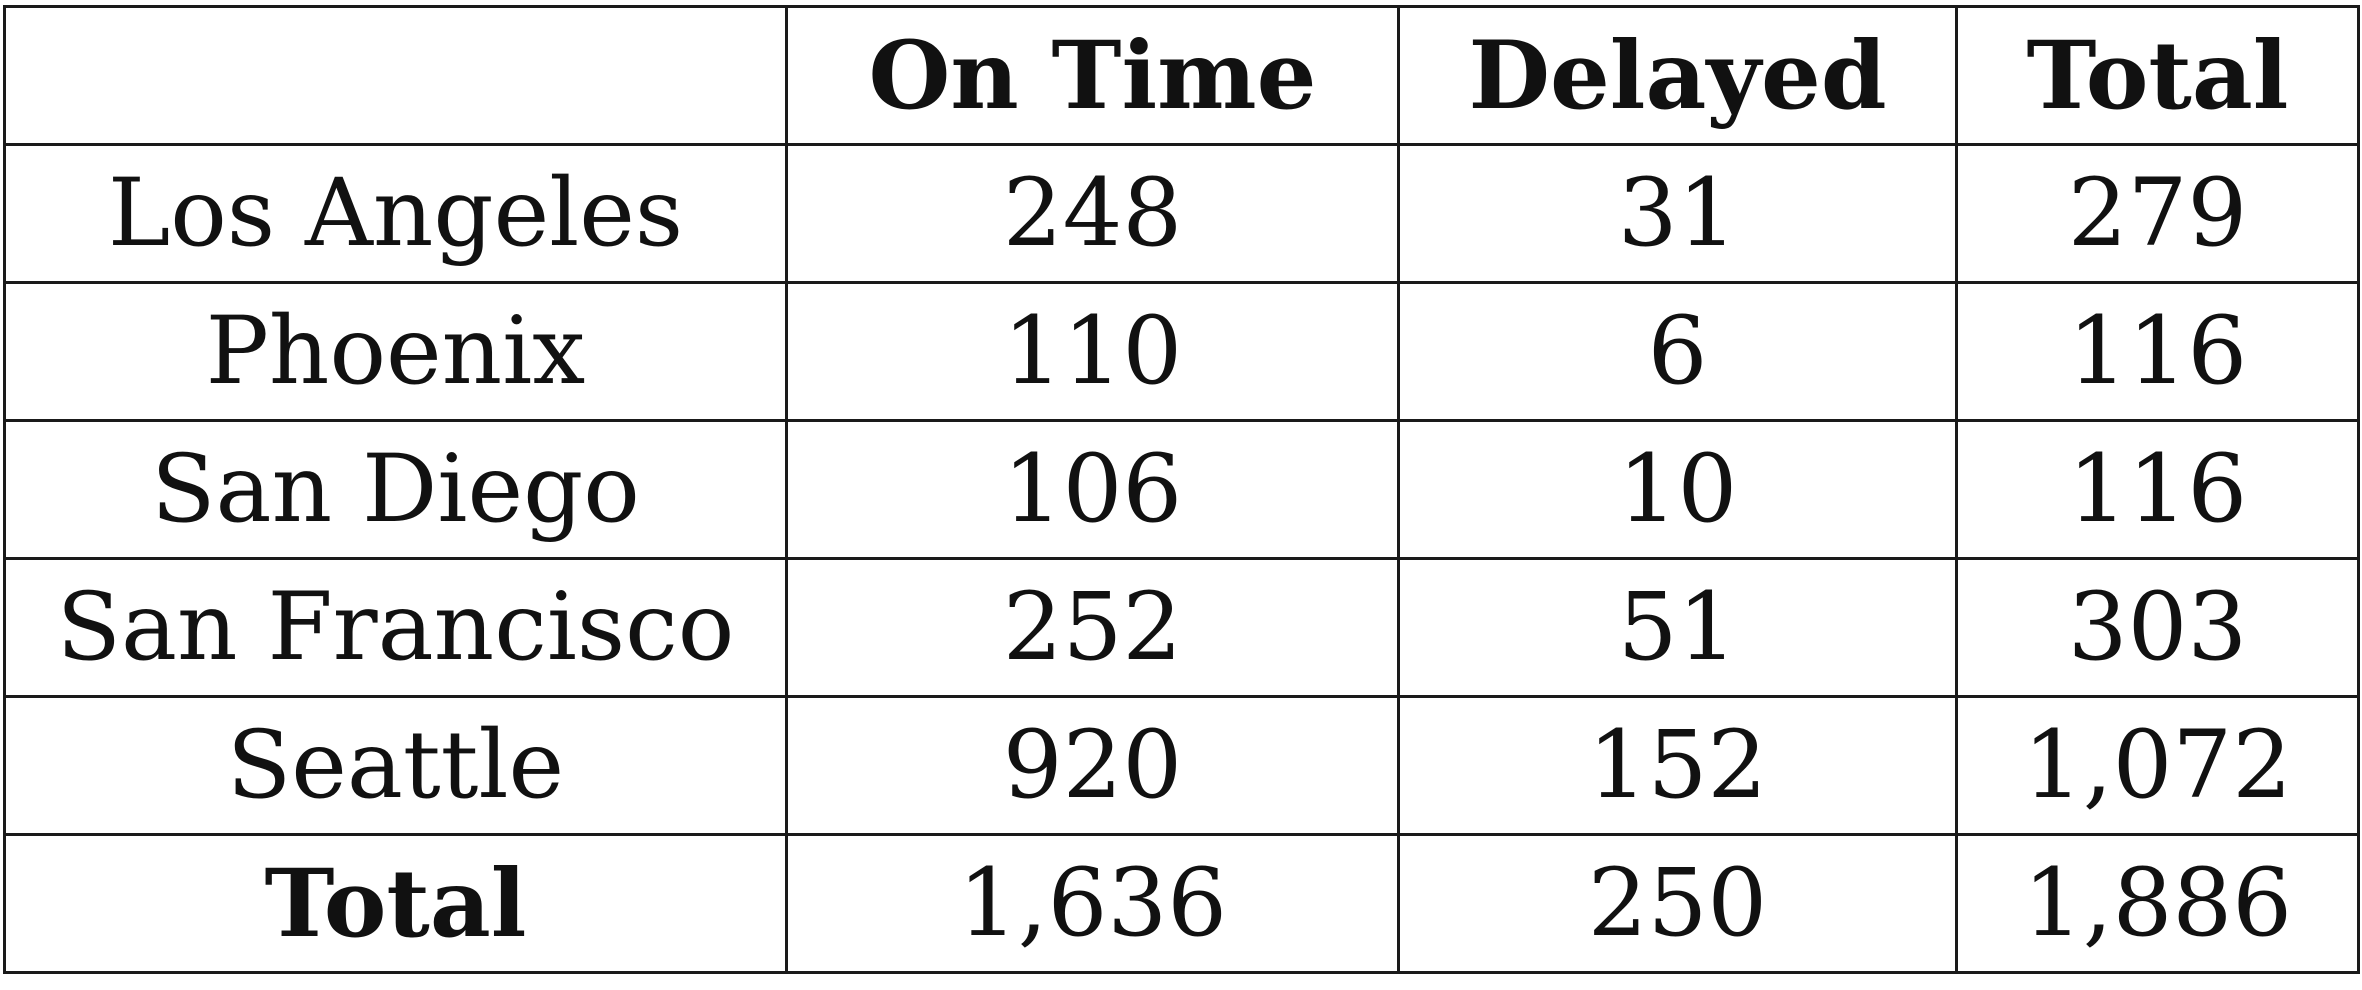  I want to click on delayed-cell: 10, so click(1677, 489).